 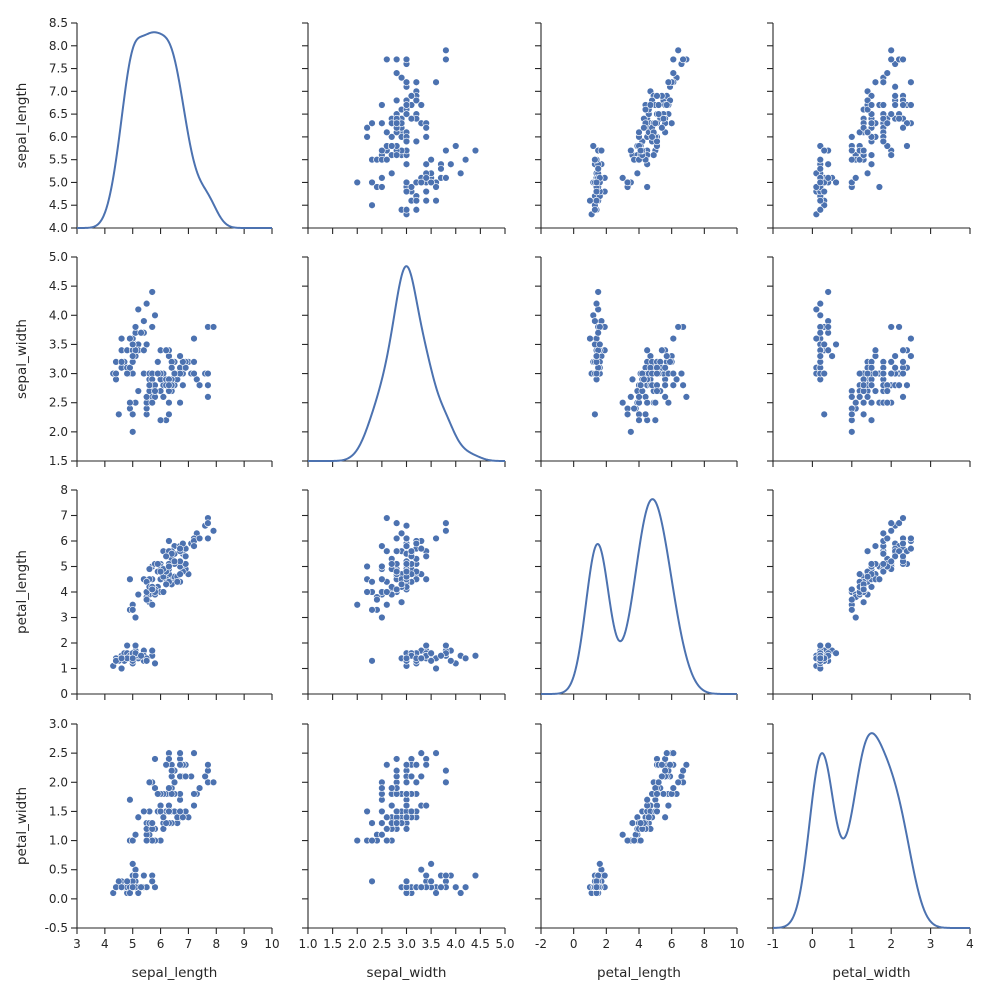 I want to click on x-tick-label: 2, so click(x=607, y=944).